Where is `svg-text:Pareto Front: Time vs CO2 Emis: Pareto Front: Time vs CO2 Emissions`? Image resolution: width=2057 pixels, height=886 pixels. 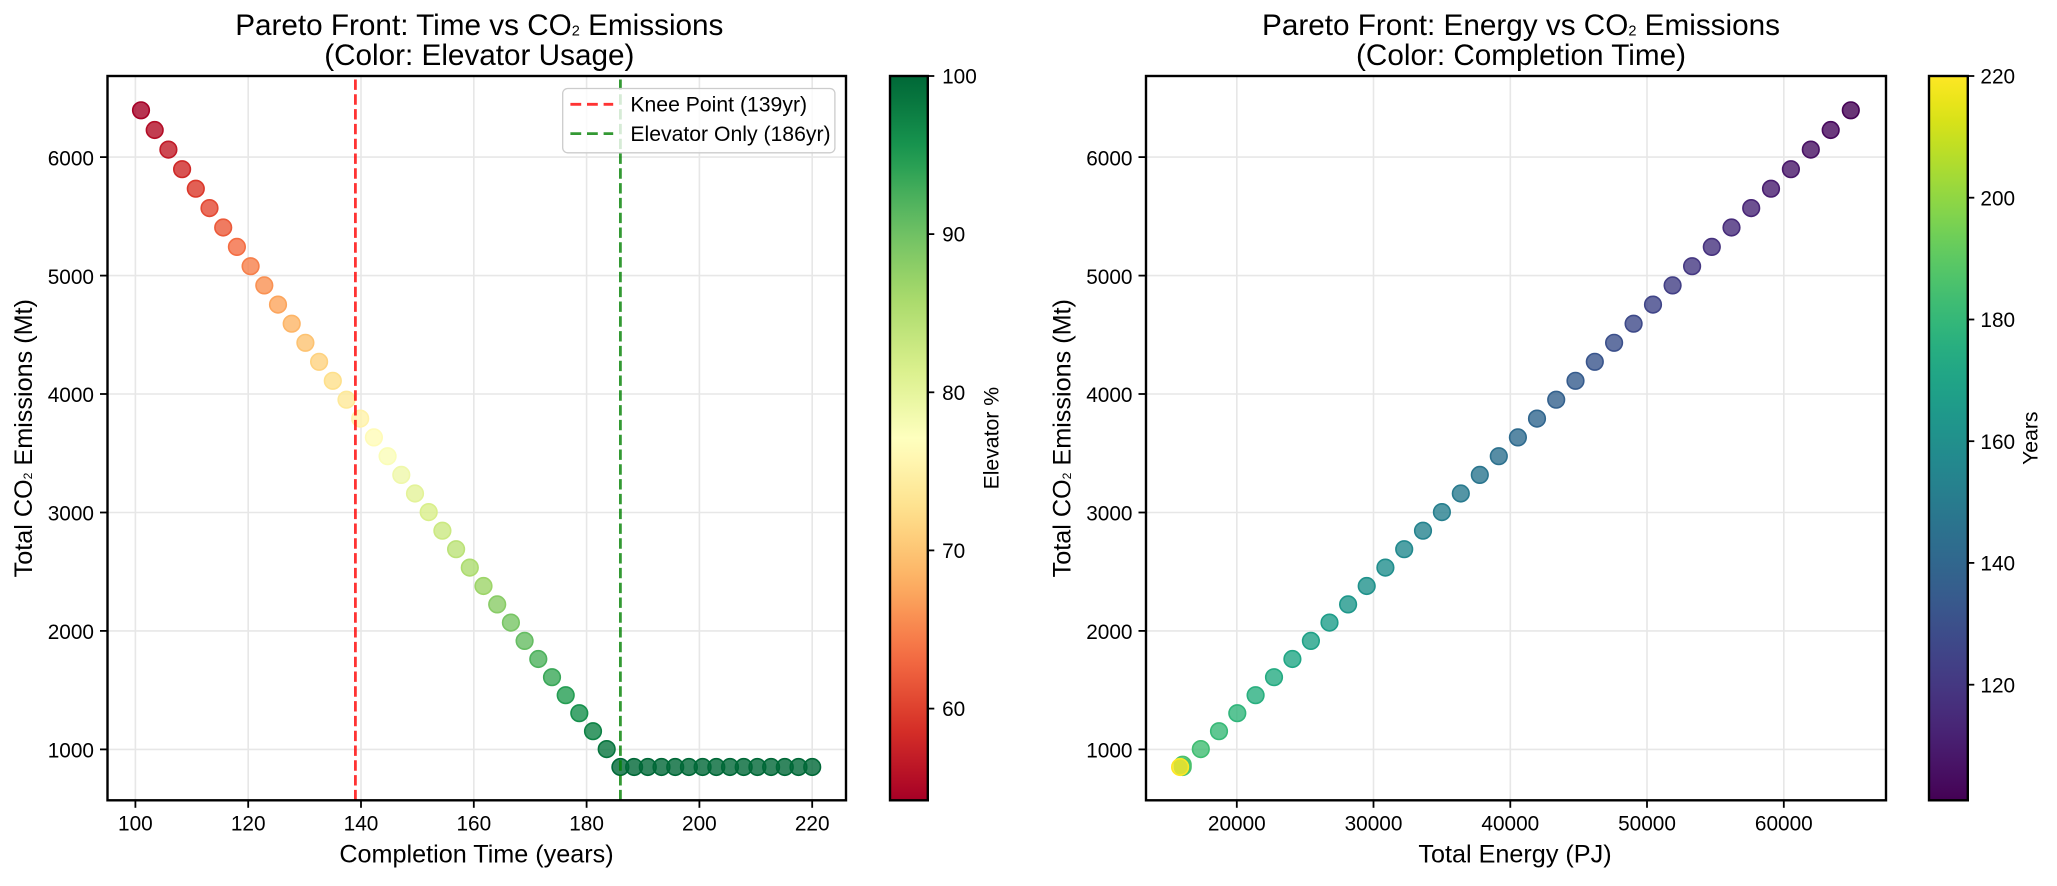
svg-text:Pareto Front: Time vs CO2 Emis: Pareto Front: Time vs CO2 Emissions is located at coordinates (479, 25).